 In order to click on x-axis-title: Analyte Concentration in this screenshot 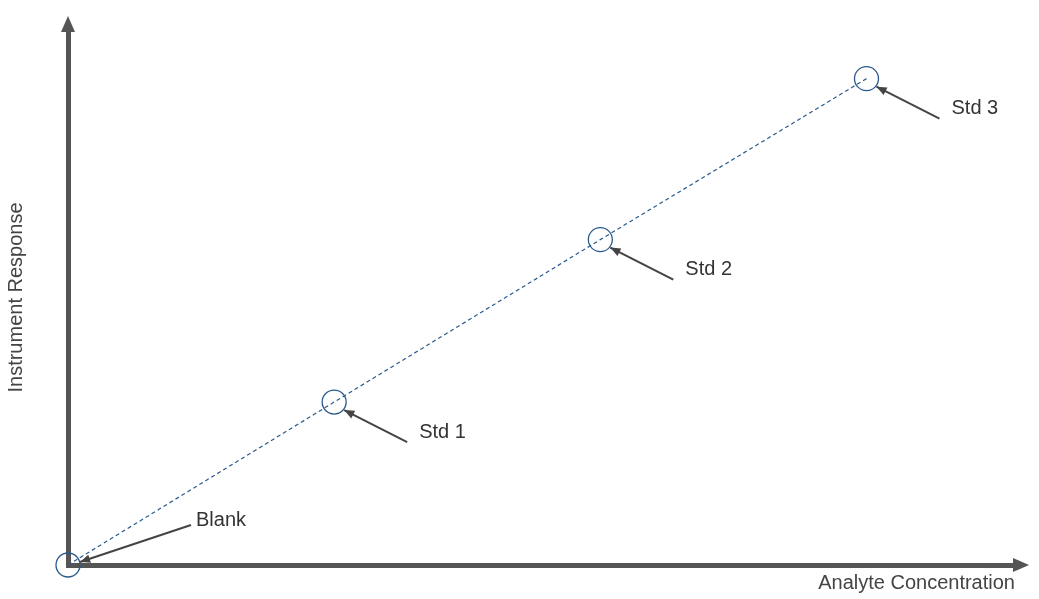, I will do `click(916, 581)`.